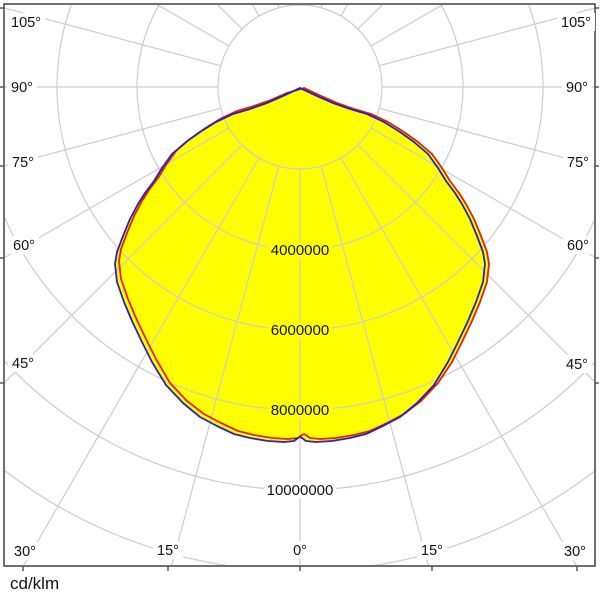  What do you see at coordinates (300, 410) in the screenshot?
I see `radial-value-label: 8000000` at bounding box center [300, 410].